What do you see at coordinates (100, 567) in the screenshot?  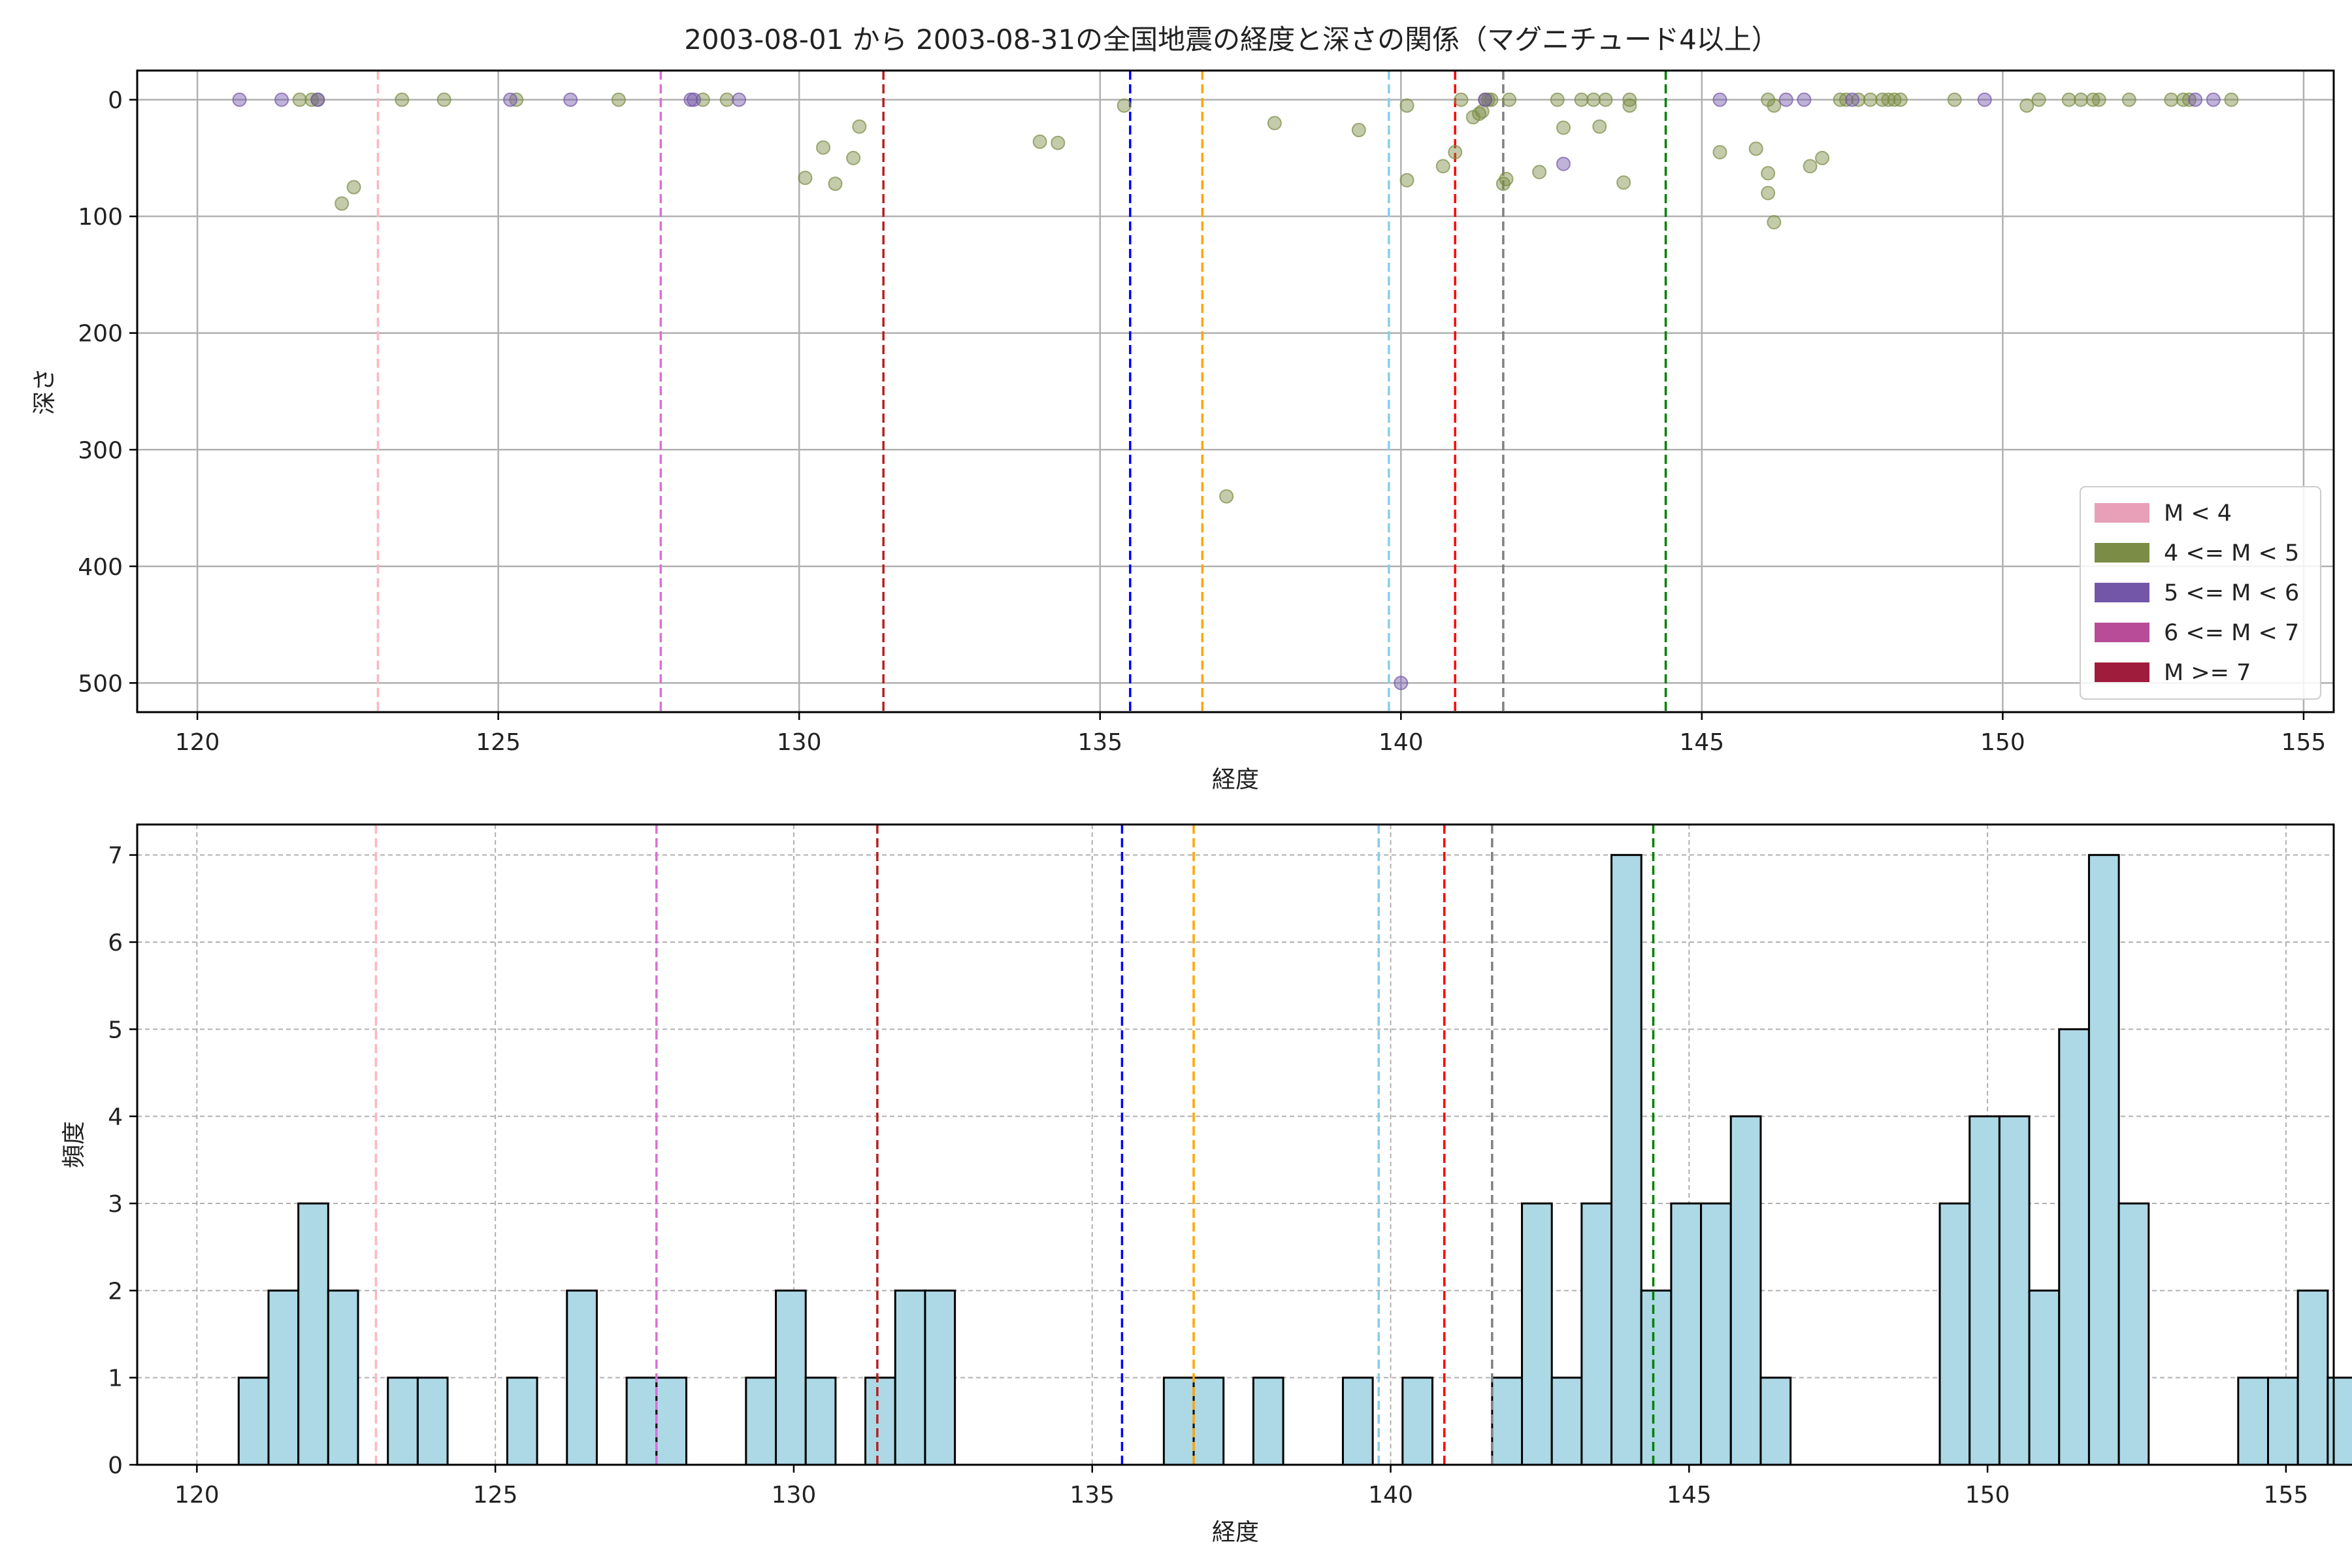 I see `scatter-y-tick-label: 400` at bounding box center [100, 567].